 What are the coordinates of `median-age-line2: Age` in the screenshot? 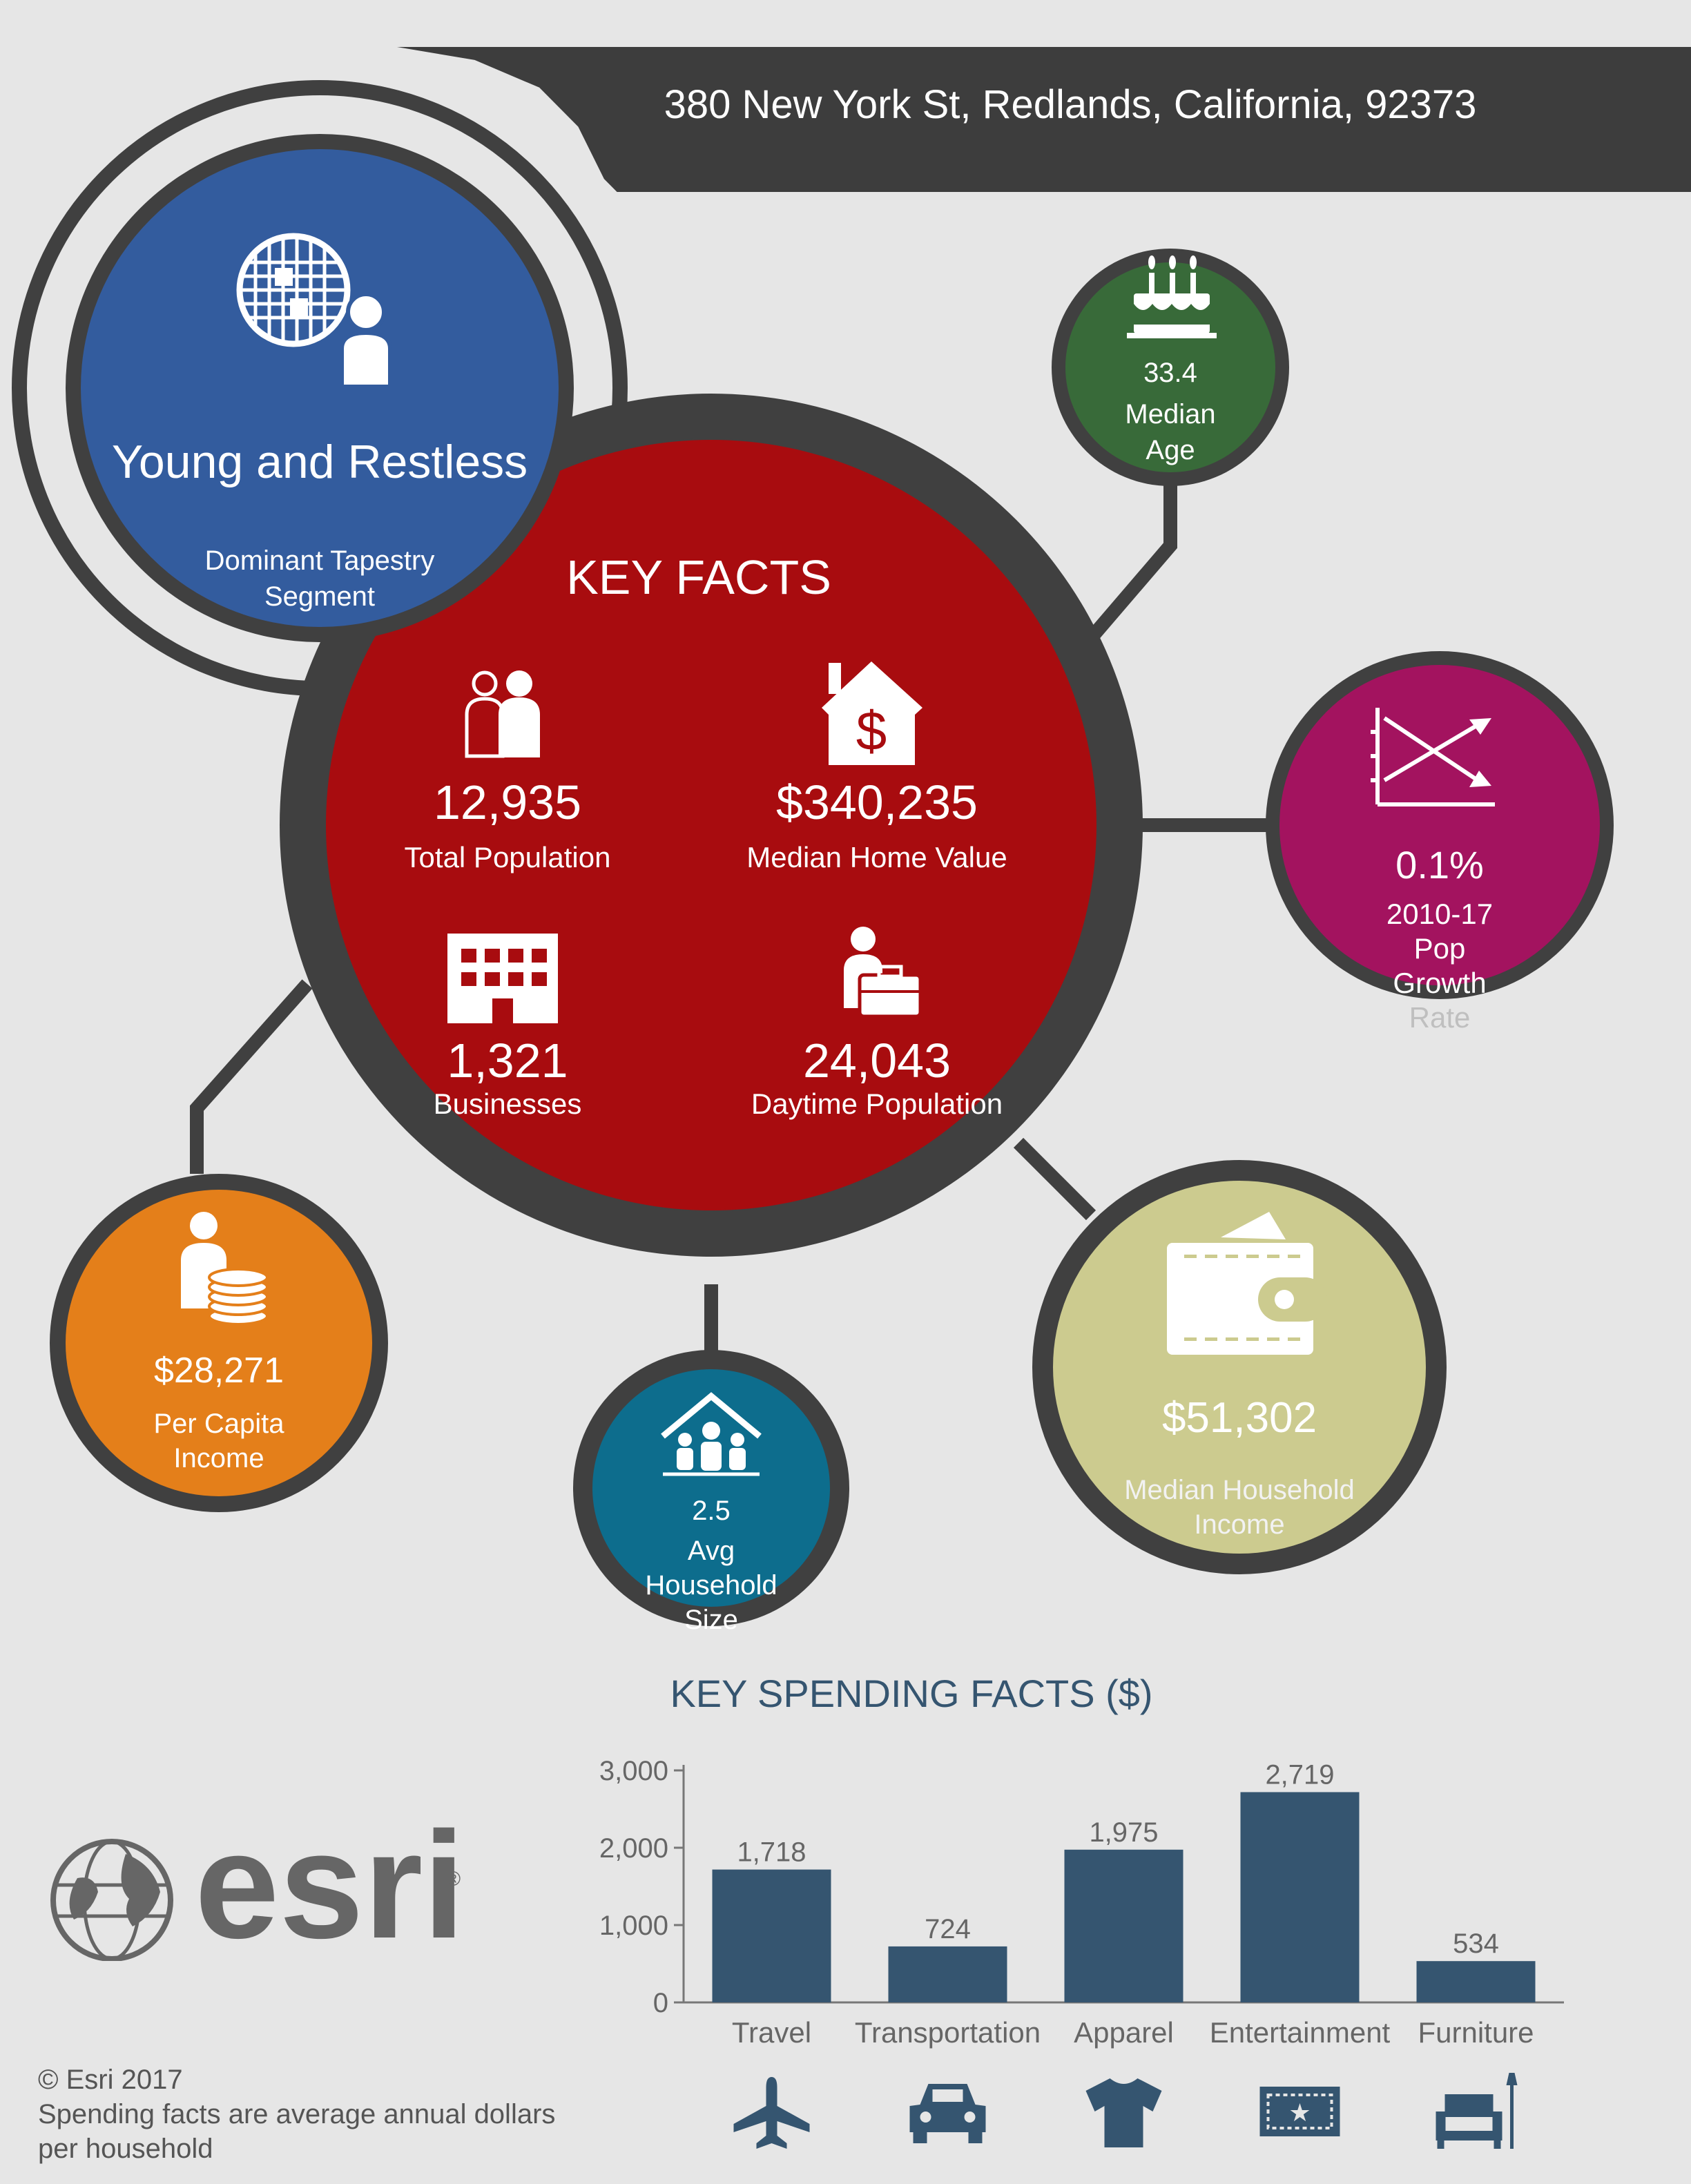 It's located at (1171, 450).